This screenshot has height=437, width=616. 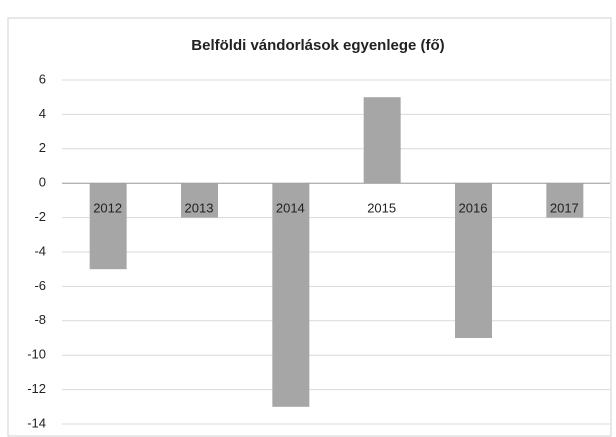 What do you see at coordinates (42, 147) in the screenshot?
I see `y-tick-label: 2` at bounding box center [42, 147].